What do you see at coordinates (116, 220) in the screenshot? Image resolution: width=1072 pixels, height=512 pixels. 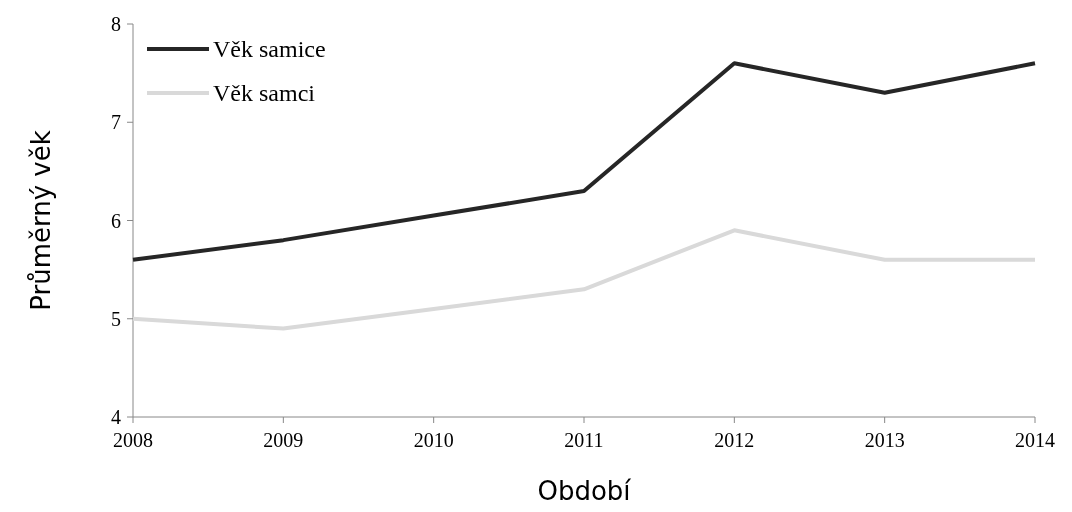 I see `y-tick-label: 6` at bounding box center [116, 220].